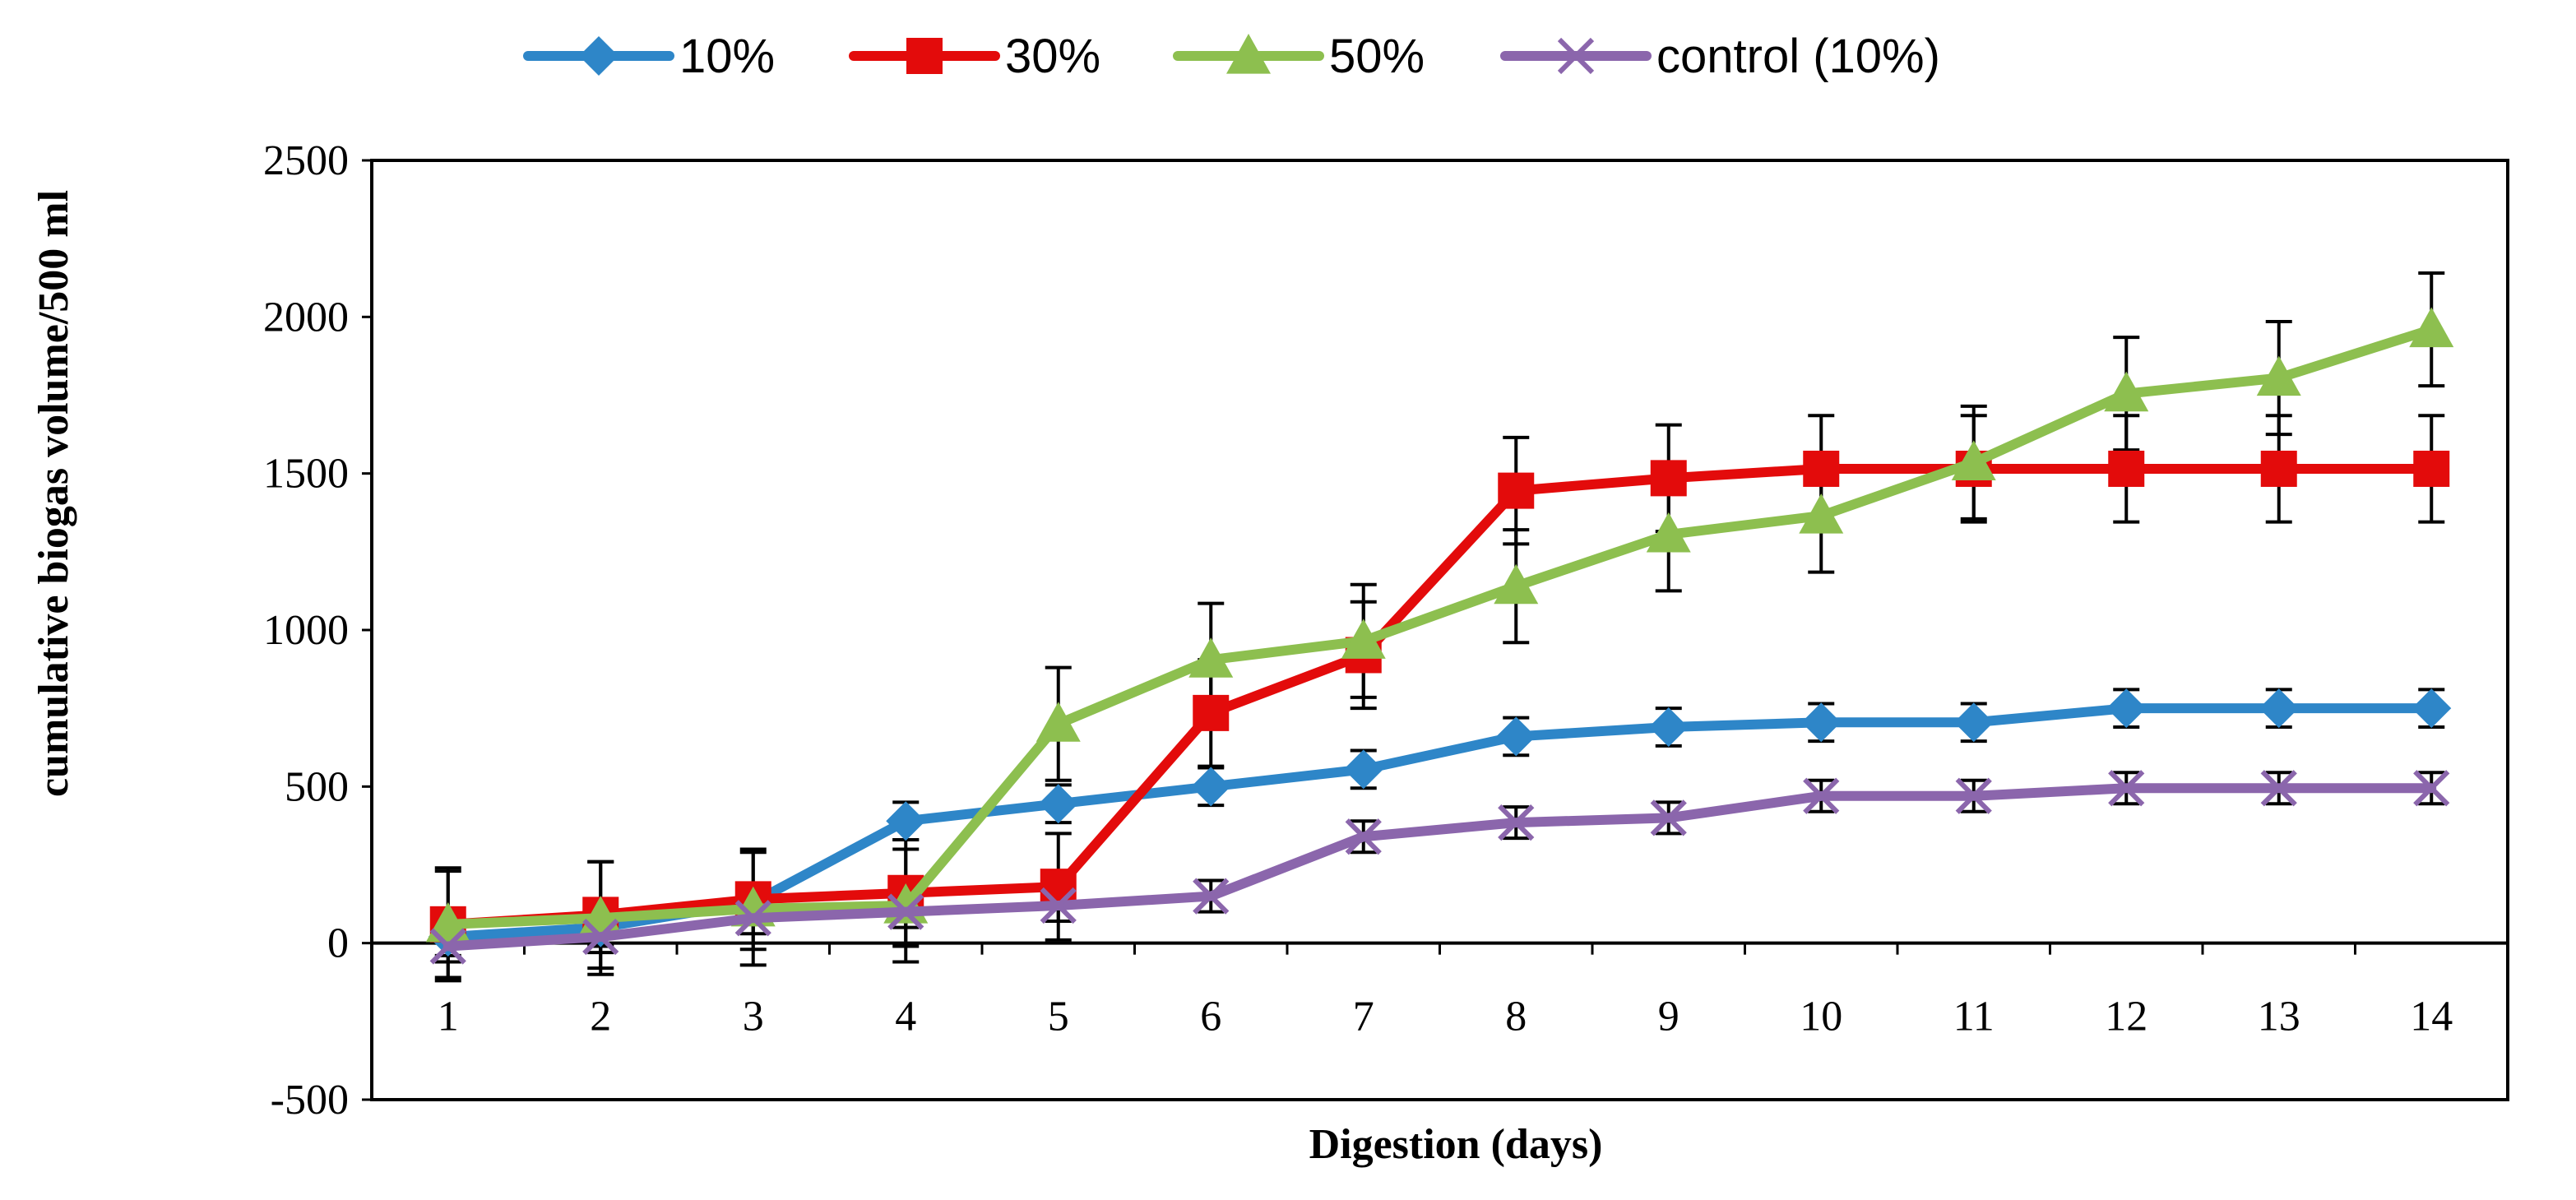 The width and height of the screenshot is (2576, 1200). What do you see at coordinates (1377, 56) in the screenshot?
I see `legend-label: 50%` at bounding box center [1377, 56].